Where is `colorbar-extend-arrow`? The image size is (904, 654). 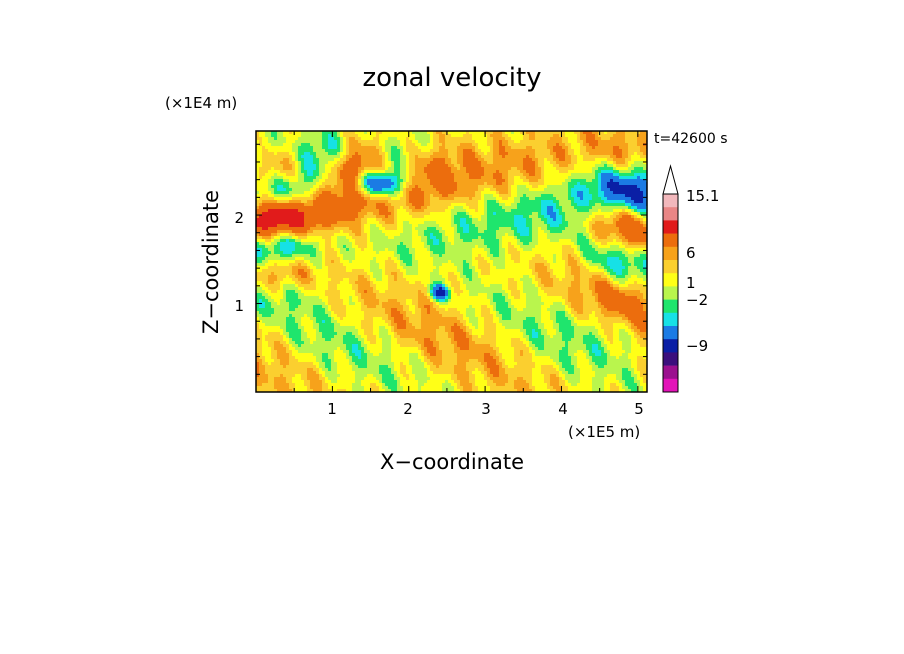 colorbar-extend-arrow is located at coordinates (670, 179).